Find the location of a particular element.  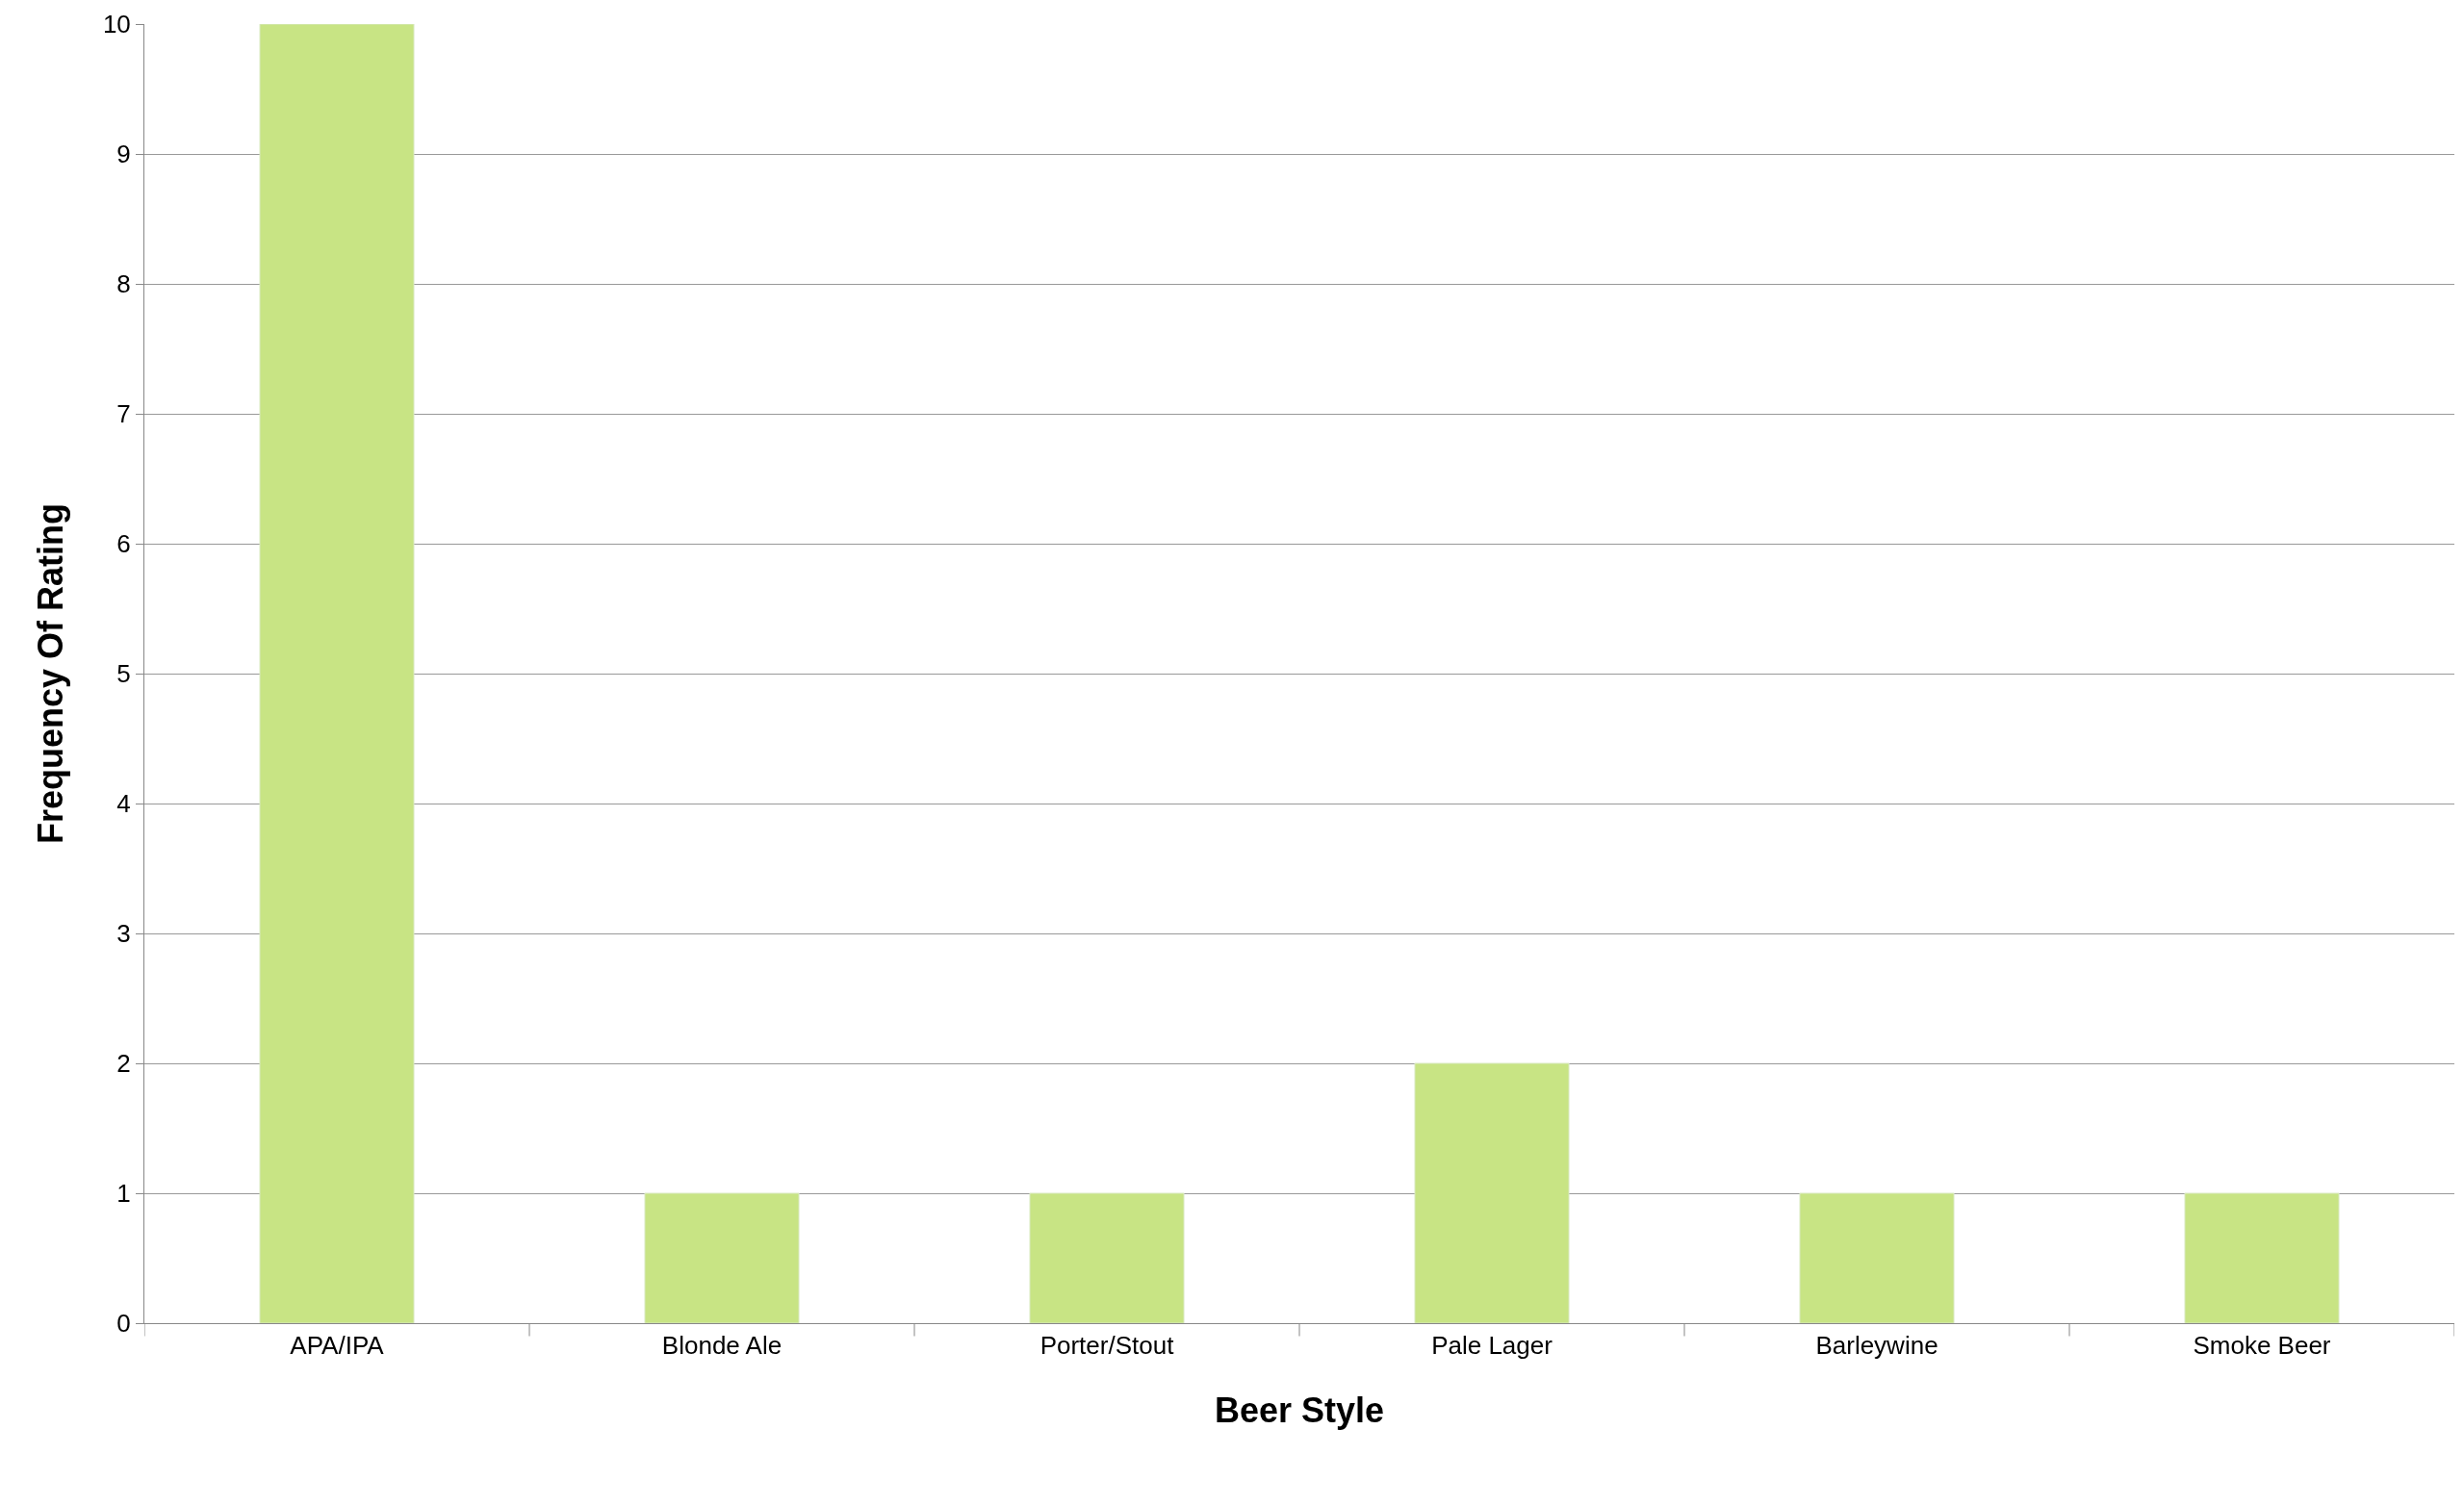

y-tick-label: 0 is located at coordinates (123, 1324).